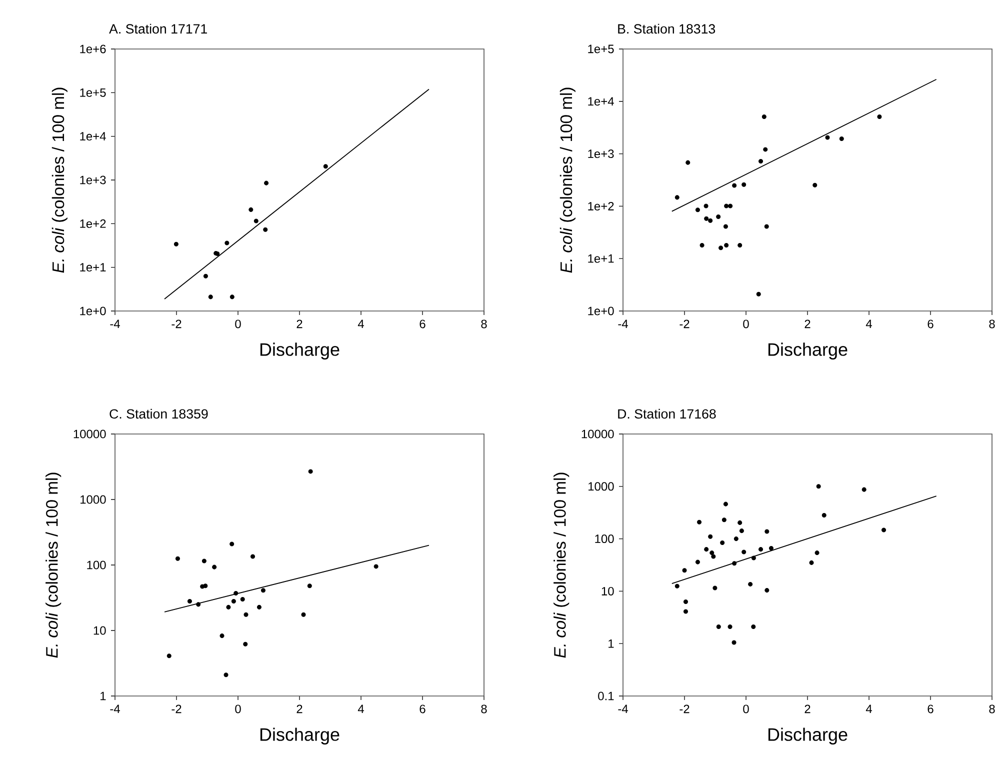 This screenshot has width=998, height=774. Describe the element at coordinates (158, 29) in the screenshot. I see `chart-title: A. Station 17171` at that location.